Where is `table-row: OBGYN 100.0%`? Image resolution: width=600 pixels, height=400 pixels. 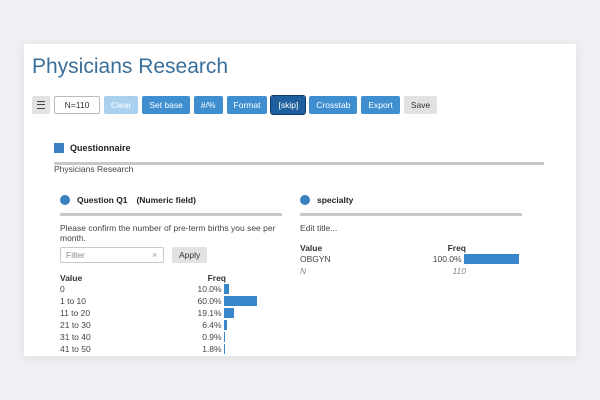 table-row: OBGYN 100.0% is located at coordinates (411, 259).